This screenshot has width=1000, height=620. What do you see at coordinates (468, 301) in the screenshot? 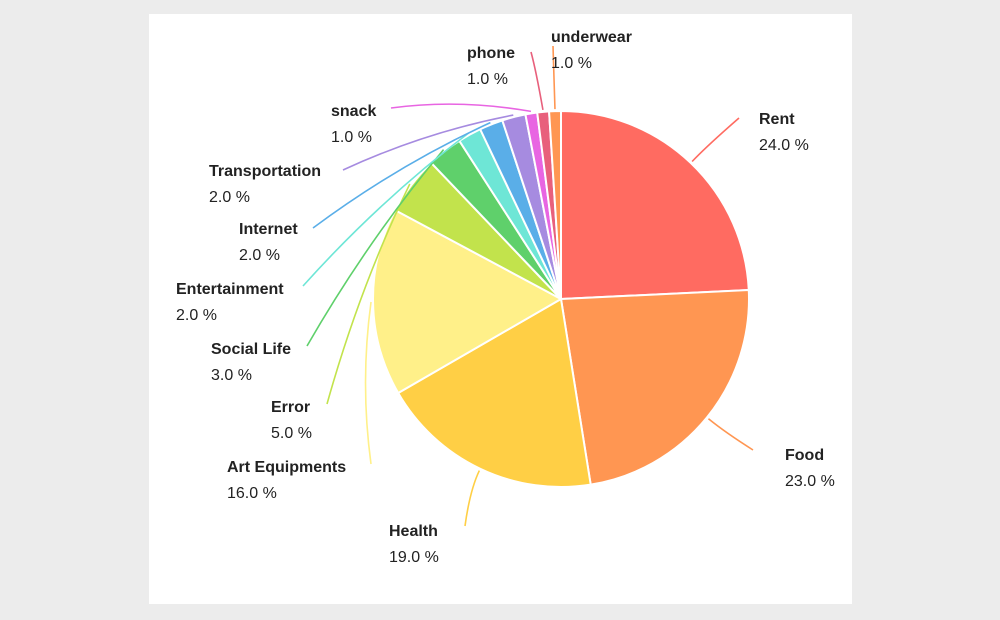
I see `pie-slice-art-equipments` at bounding box center [468, 301].